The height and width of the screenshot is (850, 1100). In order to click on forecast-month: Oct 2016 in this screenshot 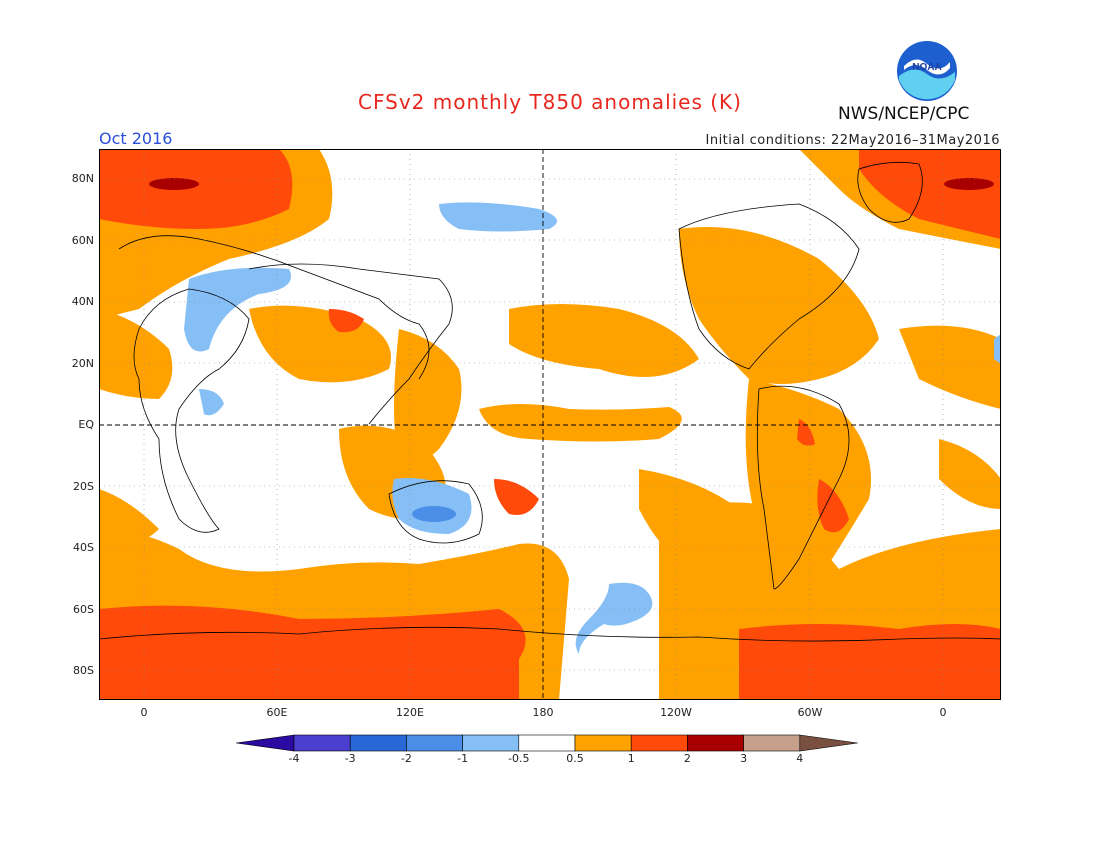, I will do `click(136, 138)`.